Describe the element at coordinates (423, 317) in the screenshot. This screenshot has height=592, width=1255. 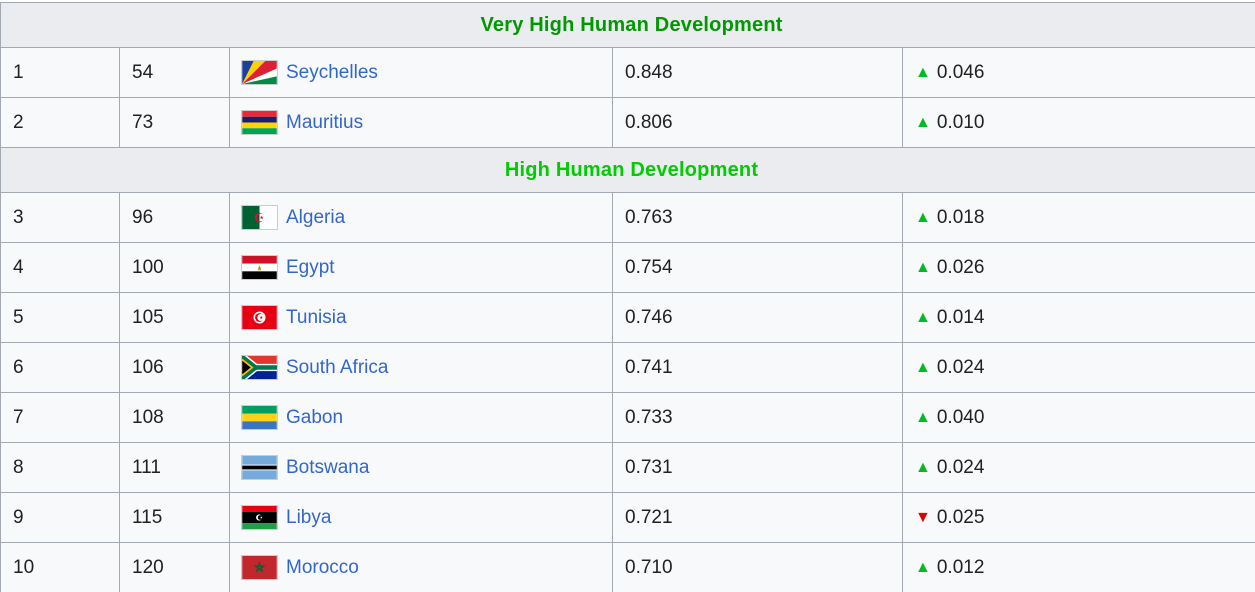
I see `country-flag-and-link: Tunisia` at that location.